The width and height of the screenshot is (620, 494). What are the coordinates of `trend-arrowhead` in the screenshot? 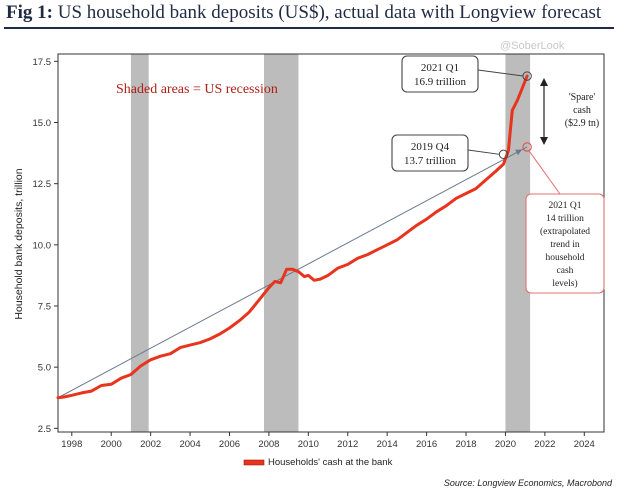 It's located at (519, 152).